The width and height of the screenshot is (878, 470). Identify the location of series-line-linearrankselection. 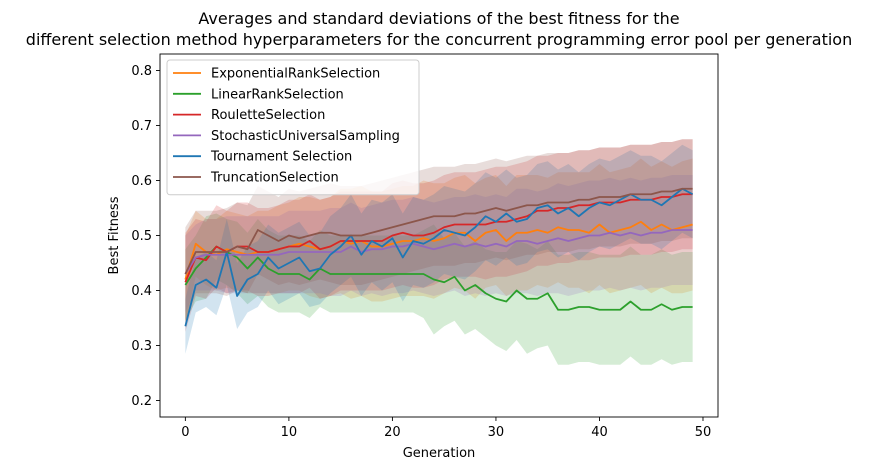
(438, 278).